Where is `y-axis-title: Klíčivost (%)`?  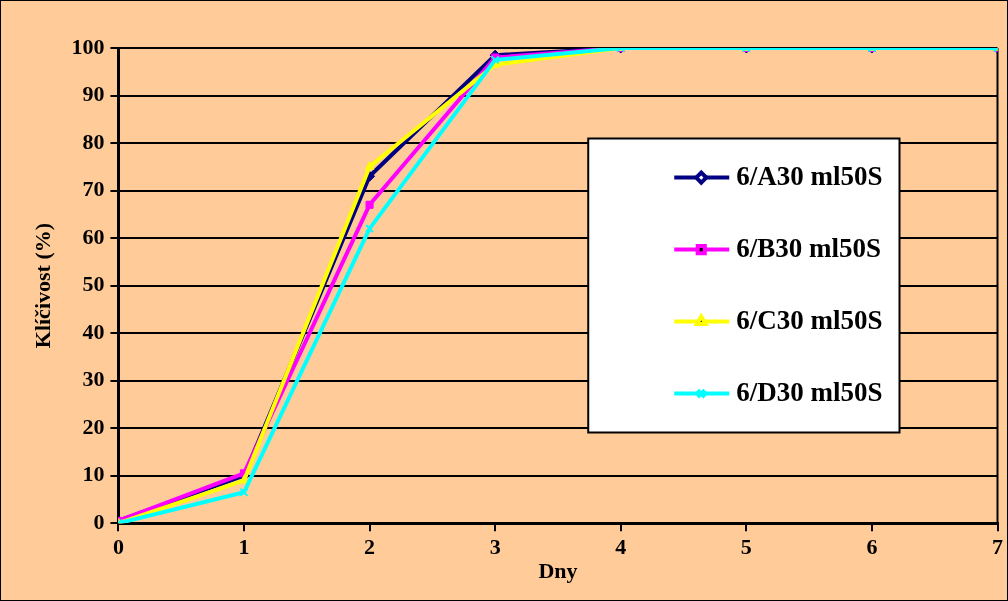
y-axis-title: Klíčivost (%) is located at coordinates (42, 285).